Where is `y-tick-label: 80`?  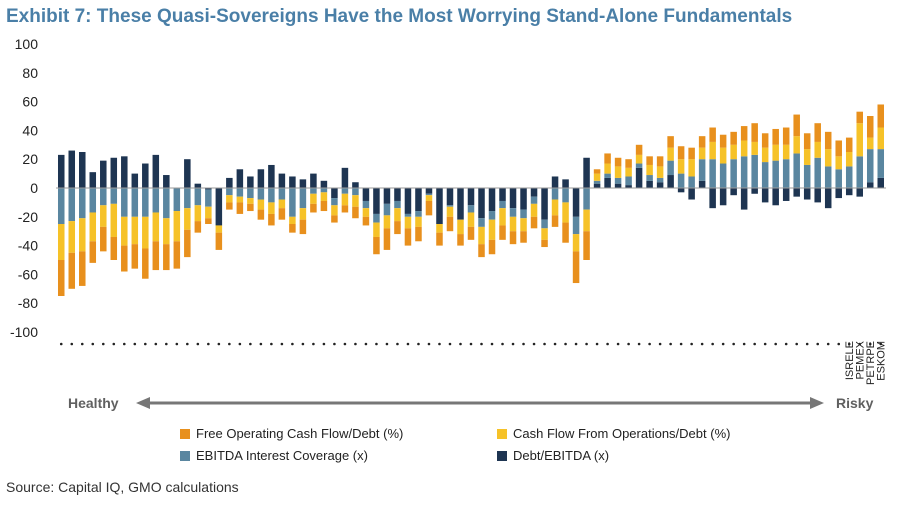 y-tick-label: 80 is located at coordinates (30, 73).